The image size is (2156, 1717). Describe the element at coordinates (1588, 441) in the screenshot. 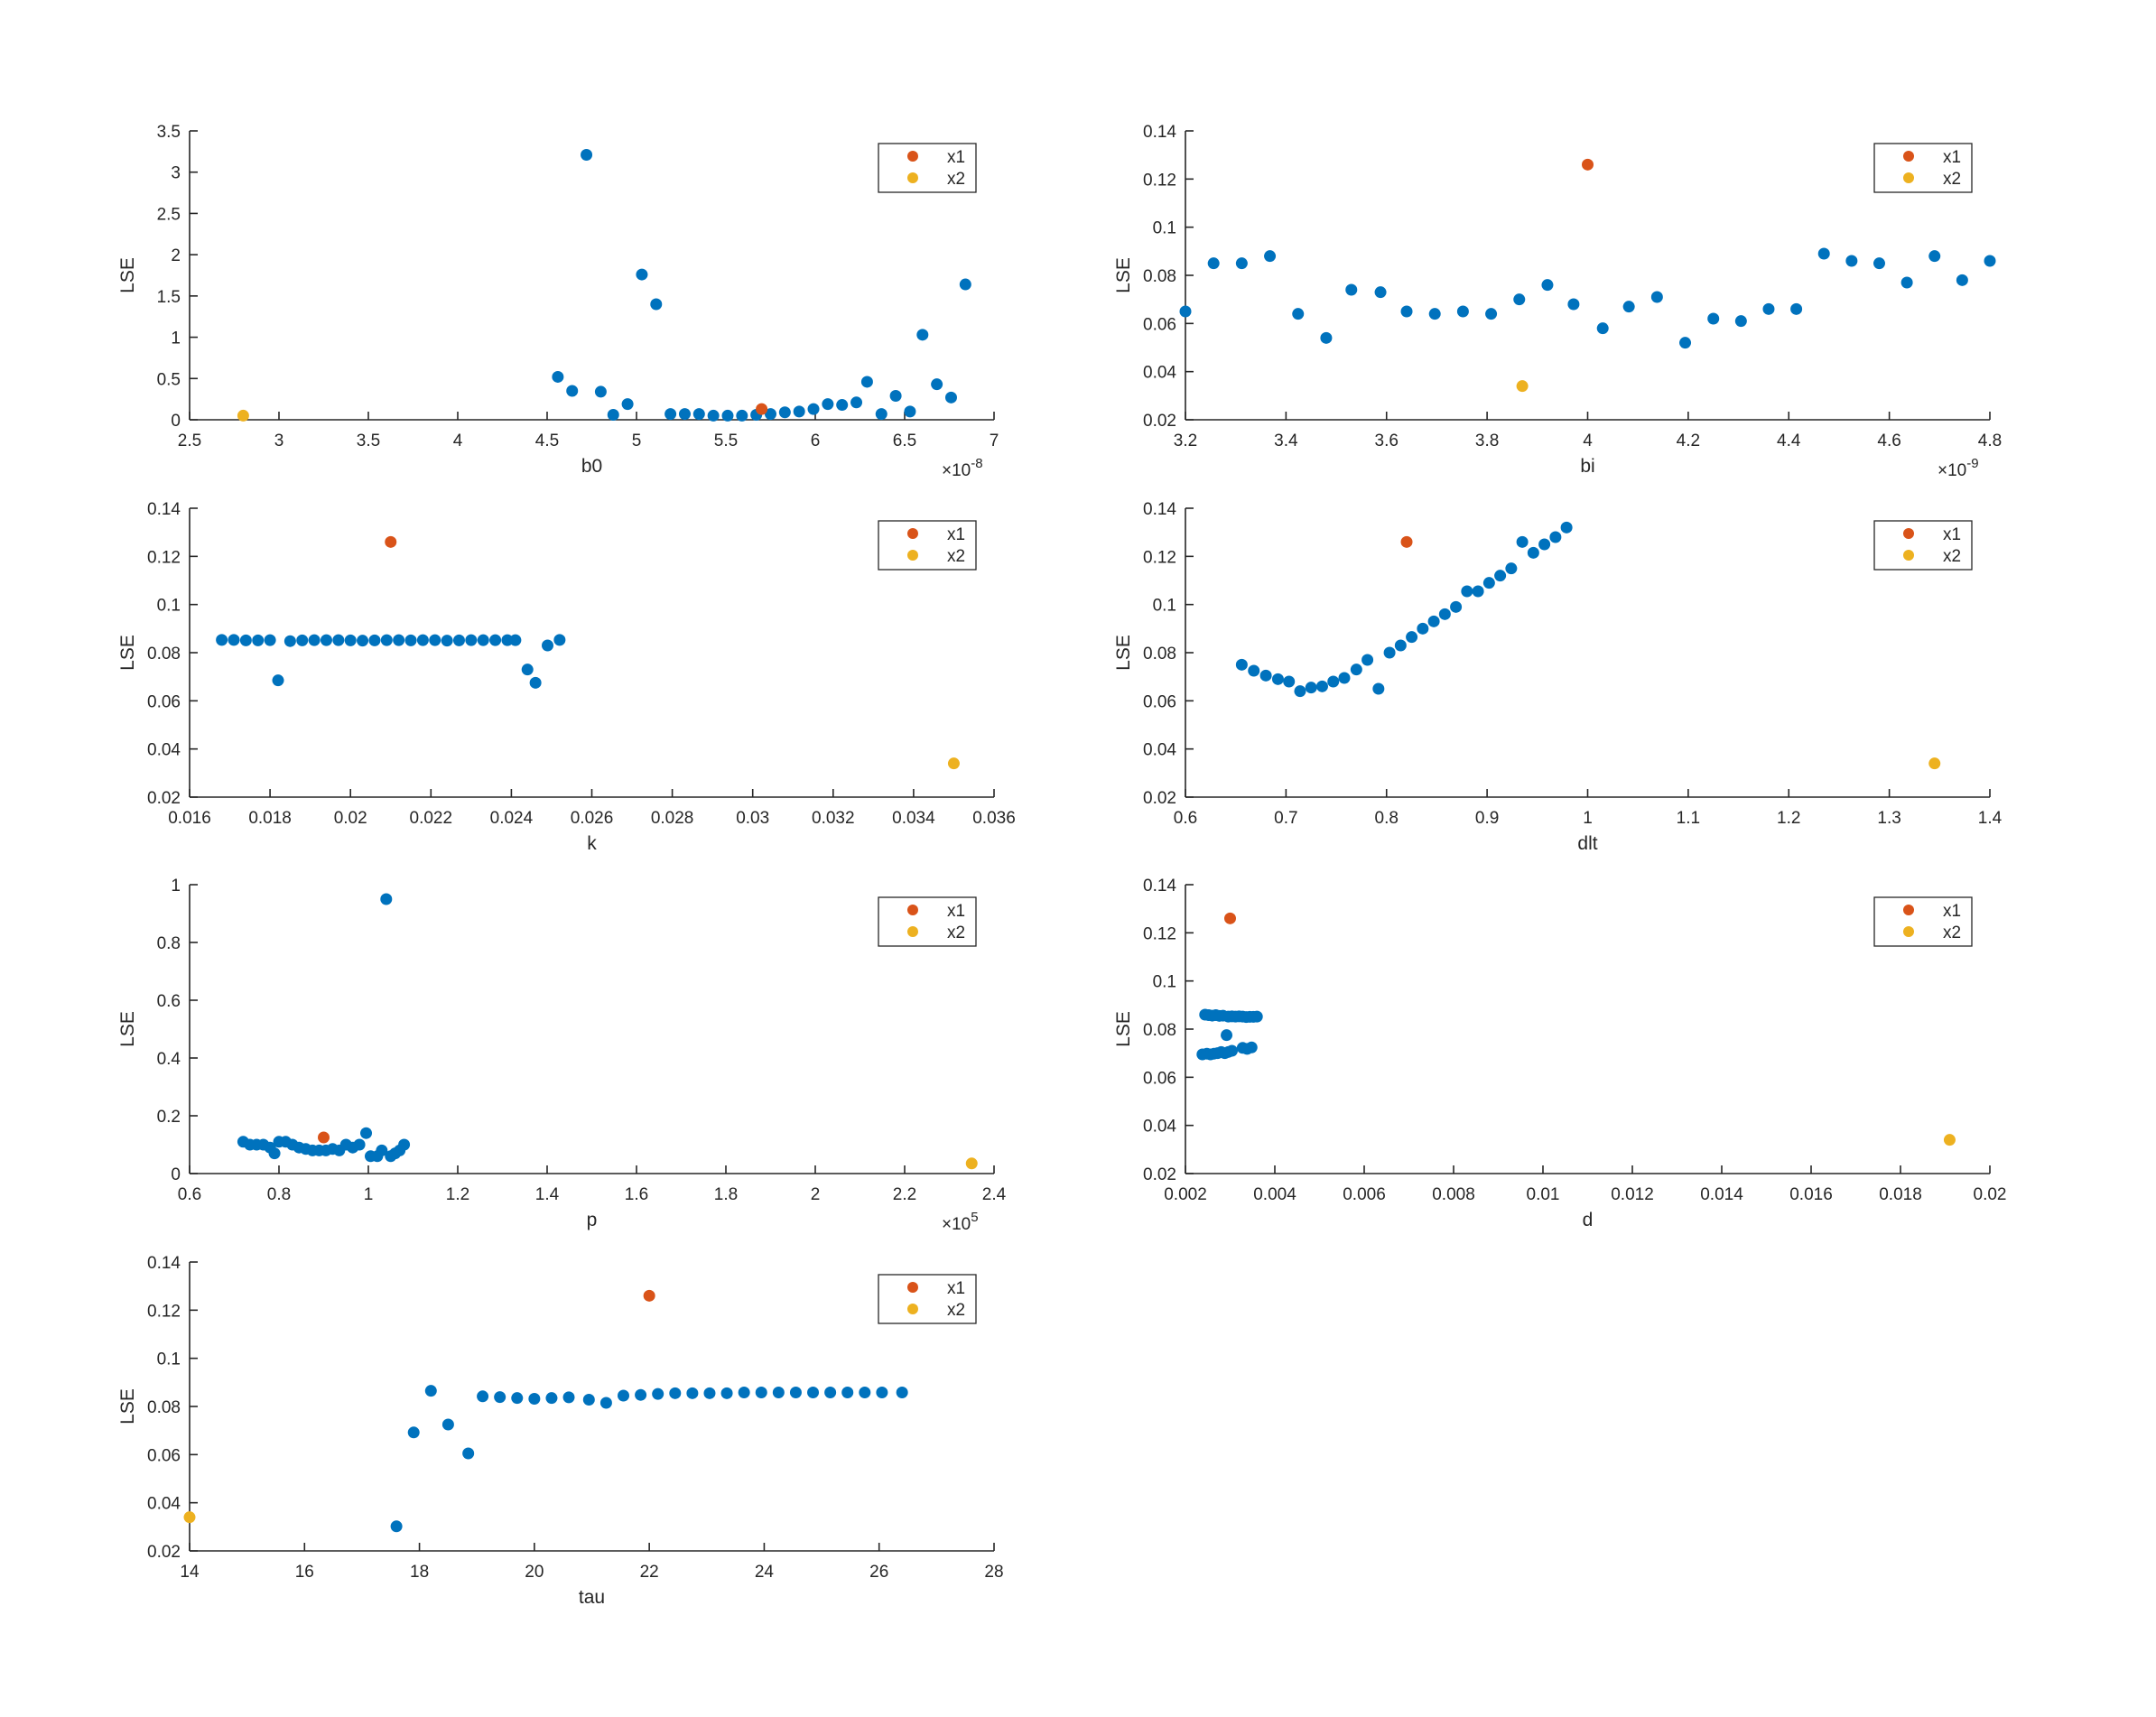

I see `x-tick-label: 4` at that location.